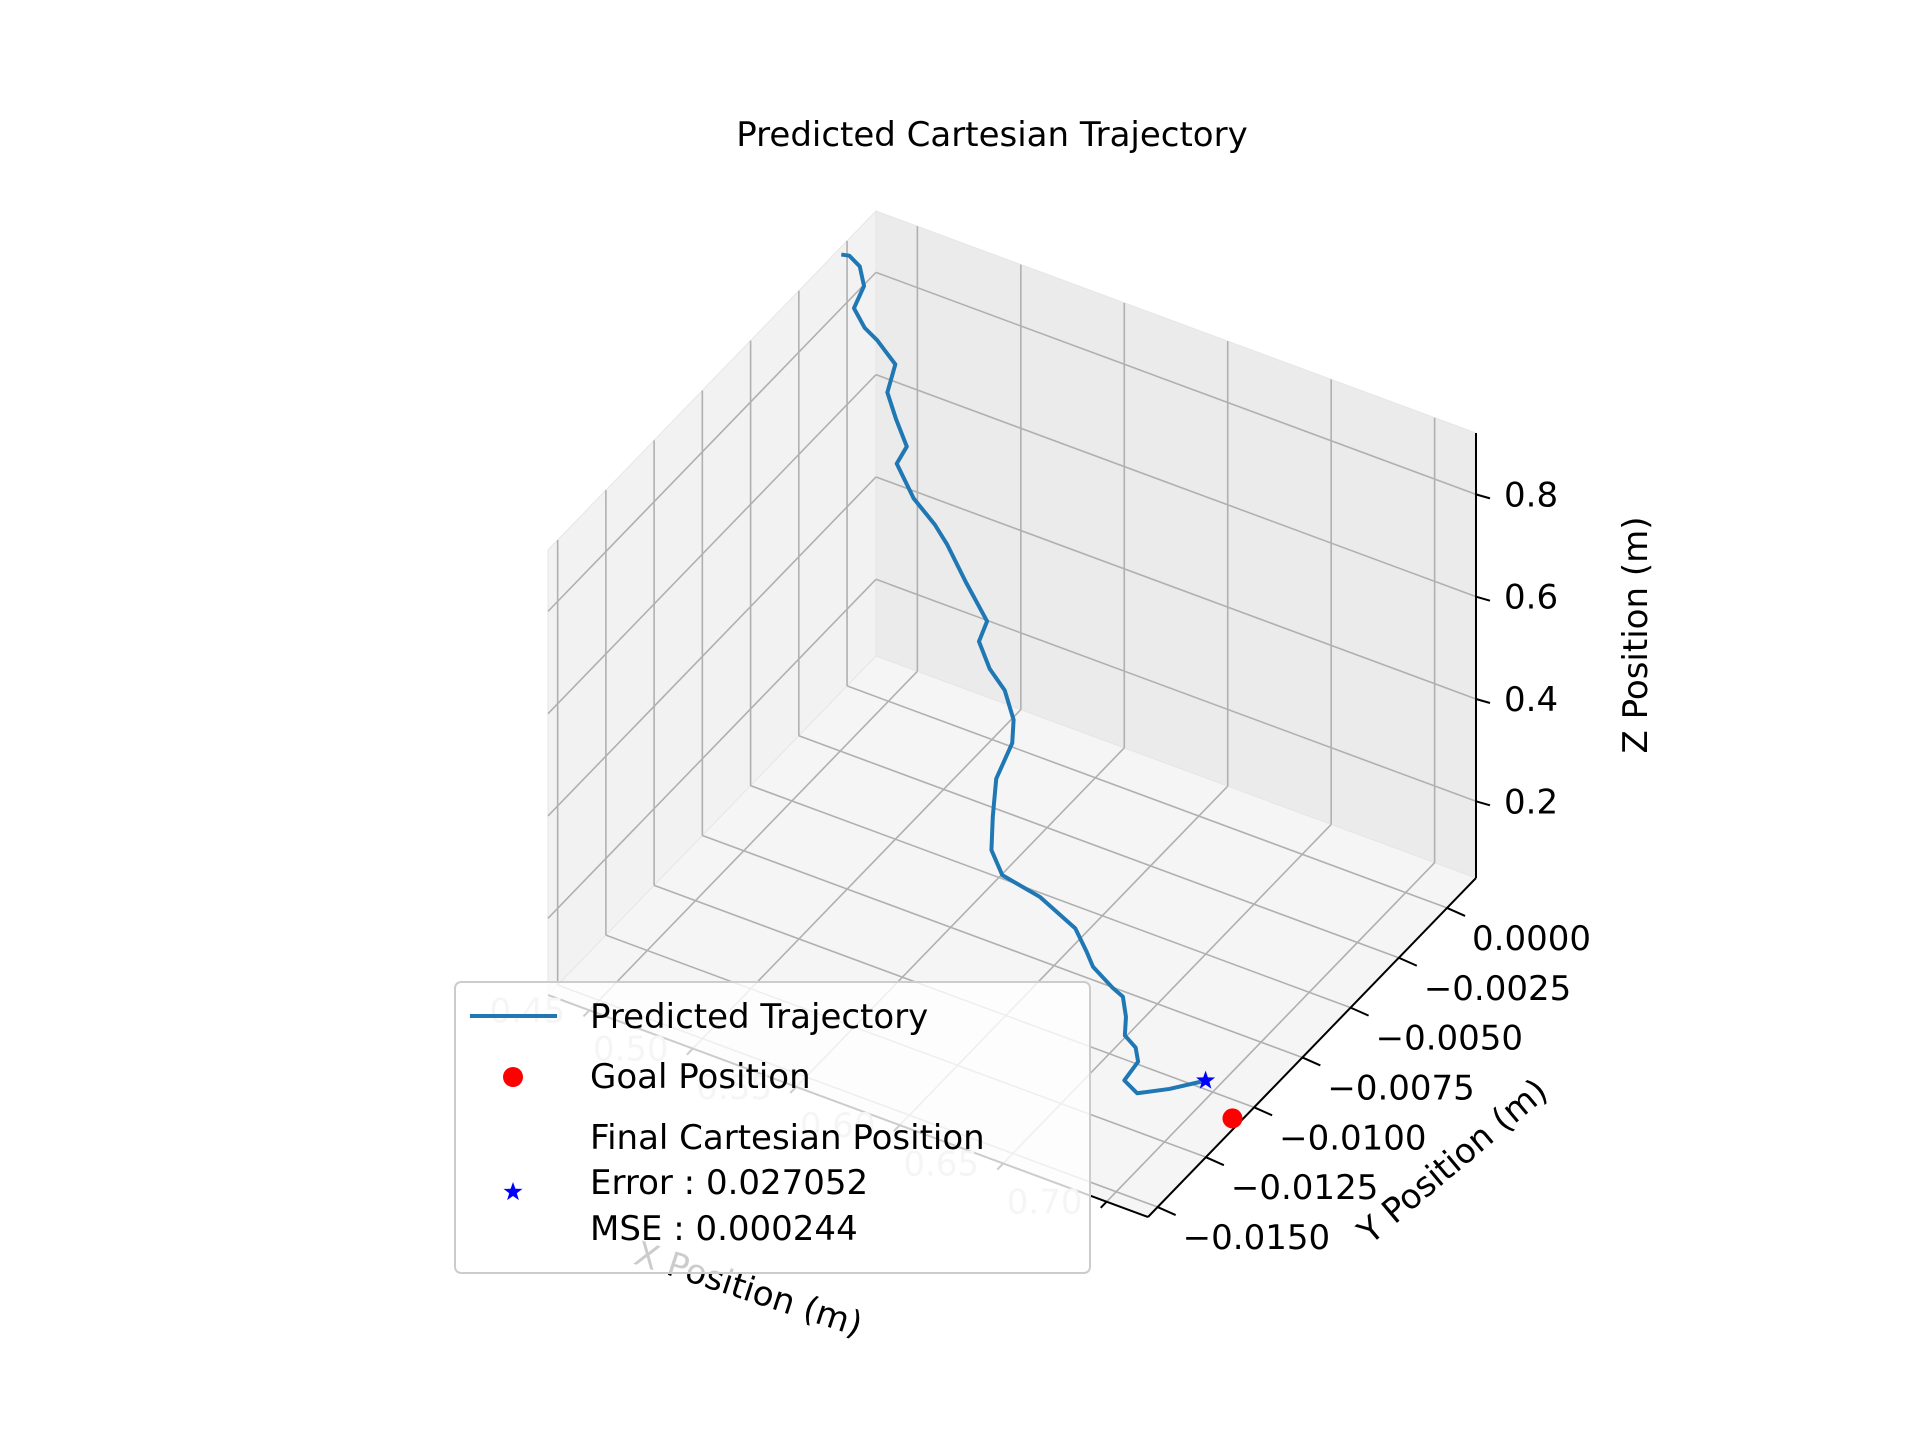 The width and height of the screenshot is (1920, 1444). Describe the element at coordinates (1400, 1088) in the screenshot. I see `y-tick-label: −0.0075` at that location.